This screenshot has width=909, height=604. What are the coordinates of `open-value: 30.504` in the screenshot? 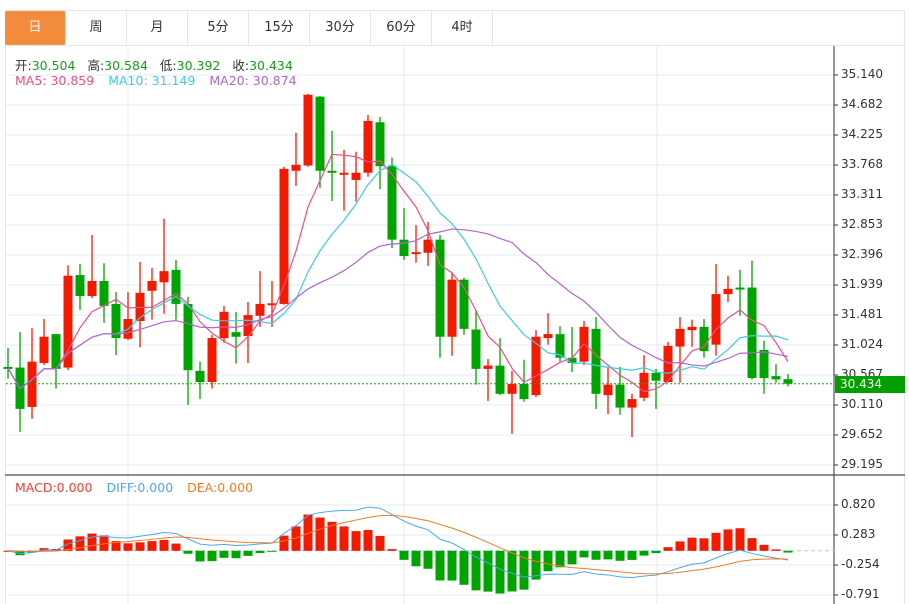 It's located at (53, 65).